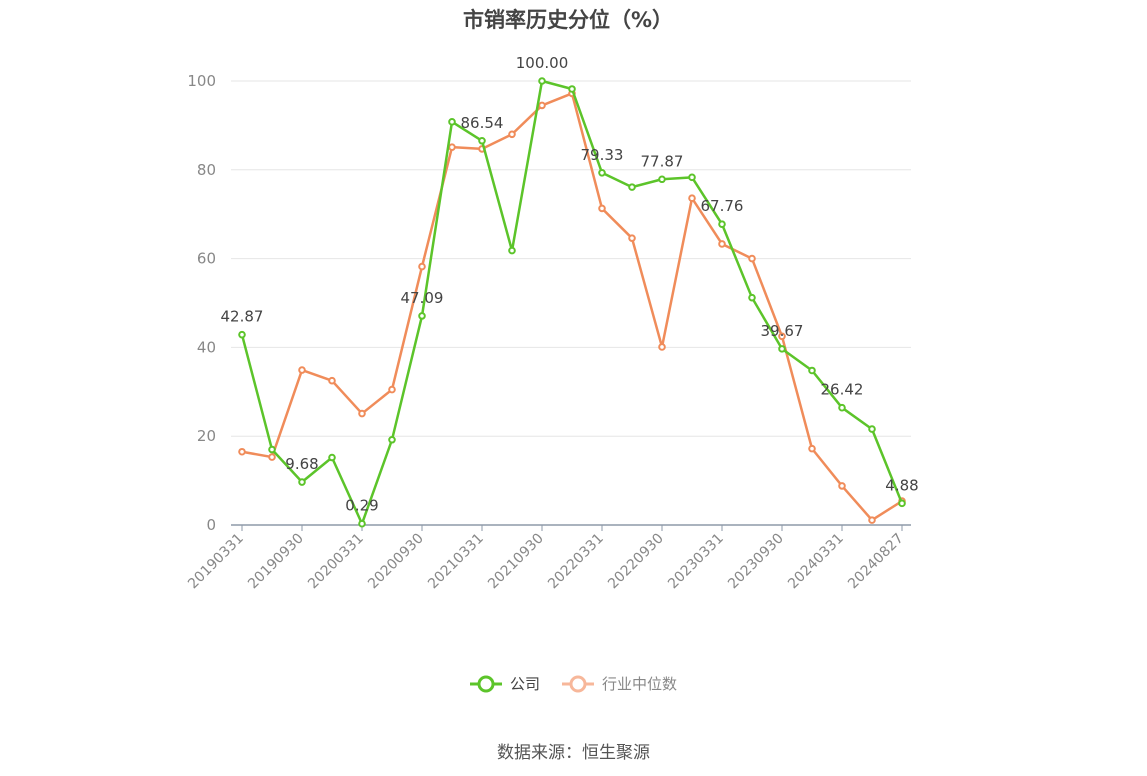 The image size is (1147, 776). What do you see at coordinates (876, 562) in the screenshot?
I see `x-tick-label: 20240827` at bounding box center [876, 562].